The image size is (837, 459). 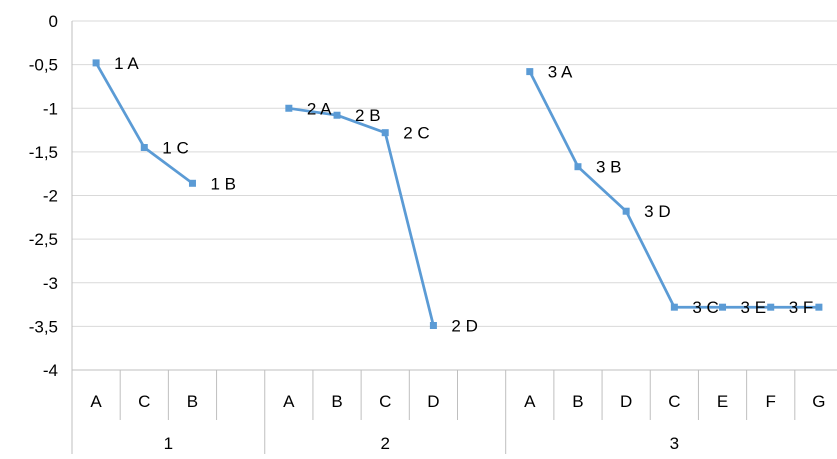 I want to click on data-label: 2 B, so click(x=368, y=115).